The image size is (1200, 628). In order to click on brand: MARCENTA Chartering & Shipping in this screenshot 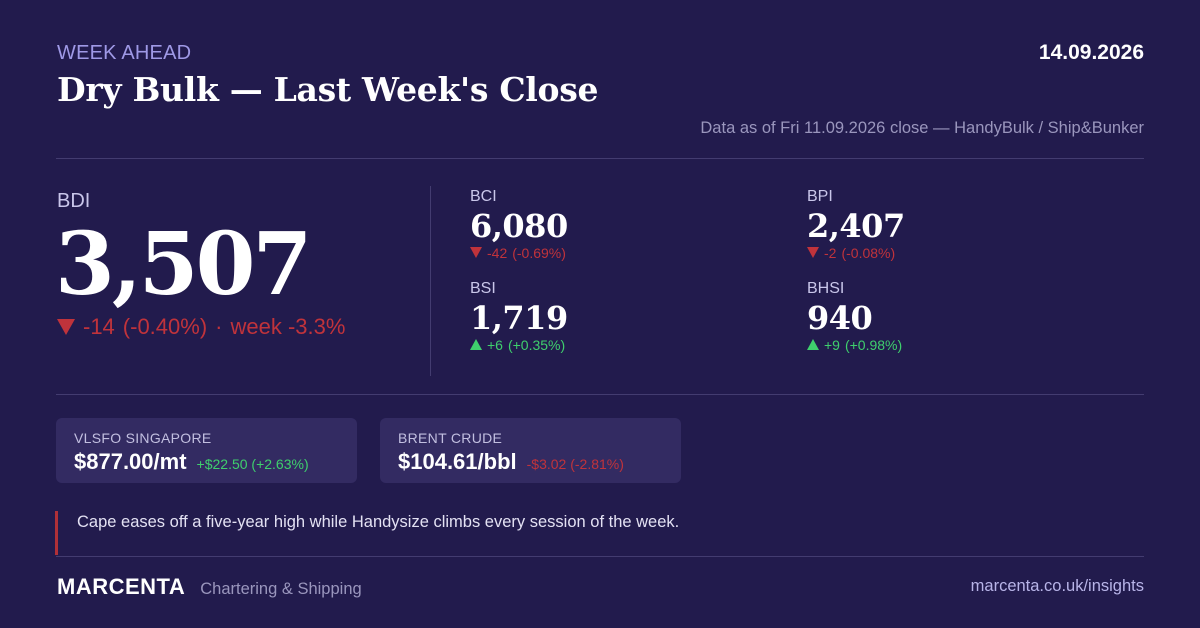, I will do `click(209, 587)`.